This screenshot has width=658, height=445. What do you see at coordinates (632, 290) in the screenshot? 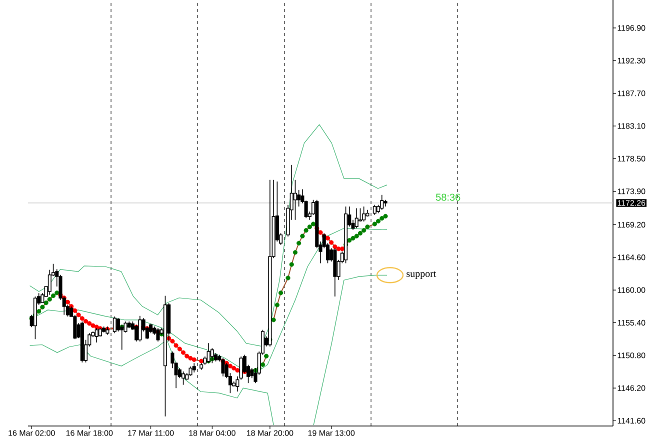
I see `y-tick-label: 1160.00` at bounding box center [632, 290].